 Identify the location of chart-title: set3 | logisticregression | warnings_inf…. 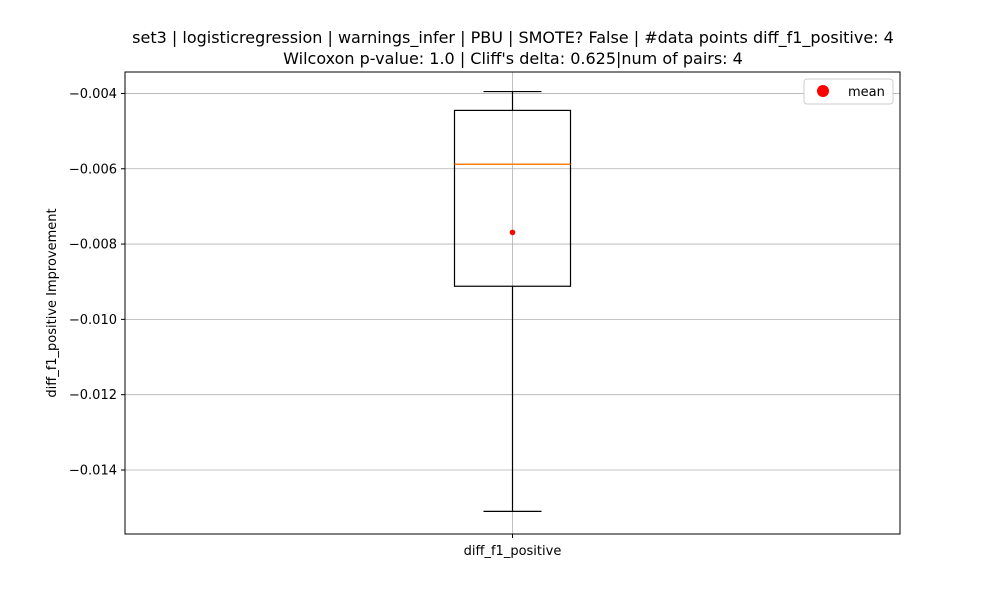
(513, 38).